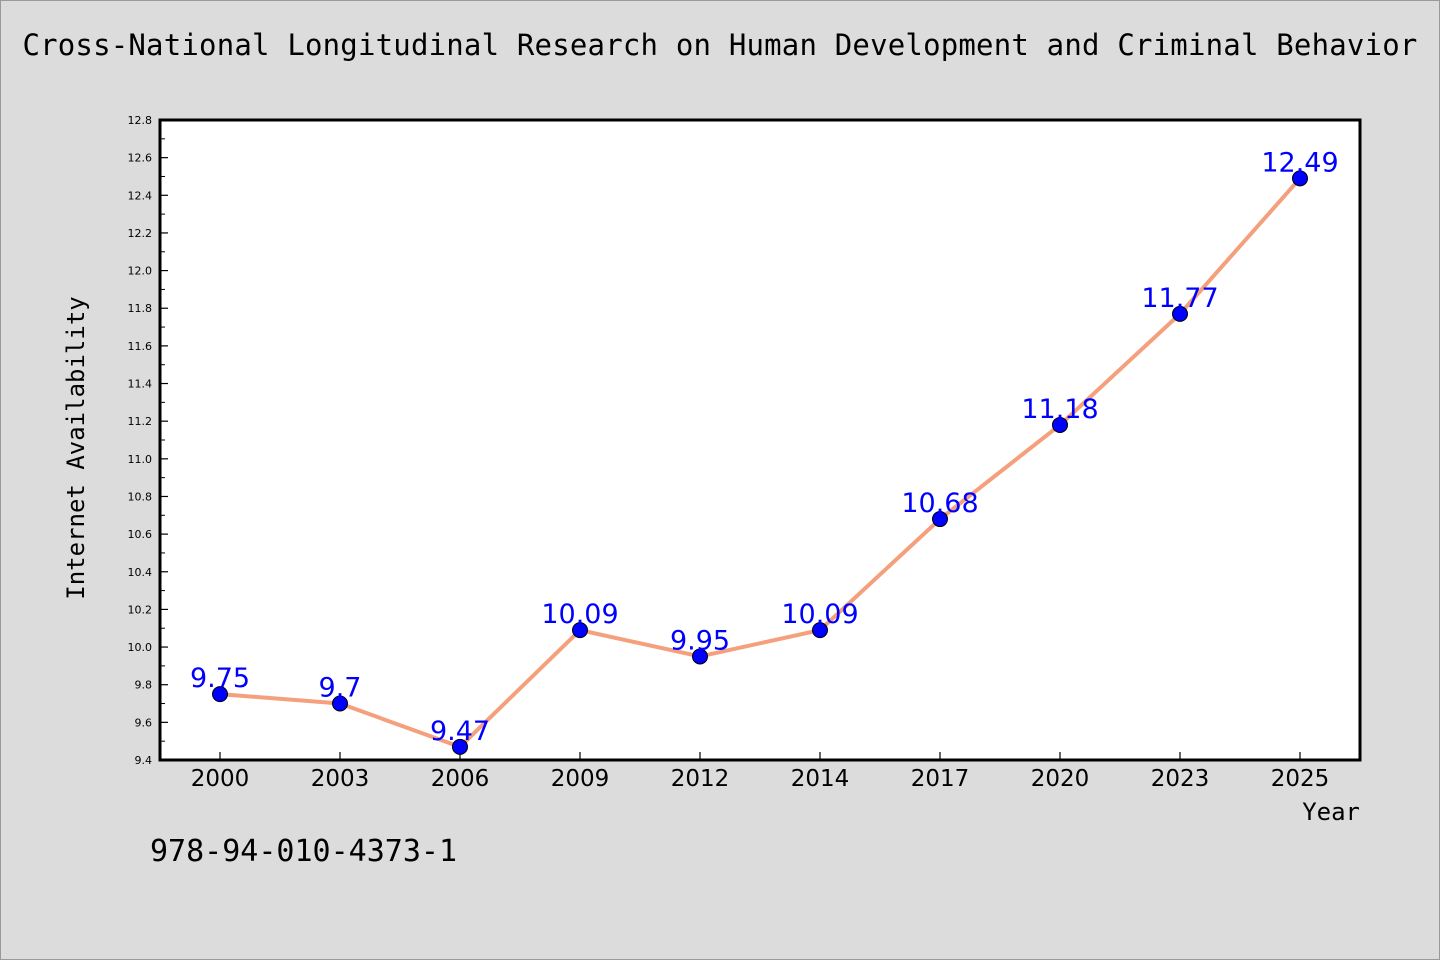 The width and height of the screenshot is (1440, 960). What do you see at coordinates (460, 779) in the screenshot?
I see `x-tick-label: 2006` at bounding box center [460, 779].